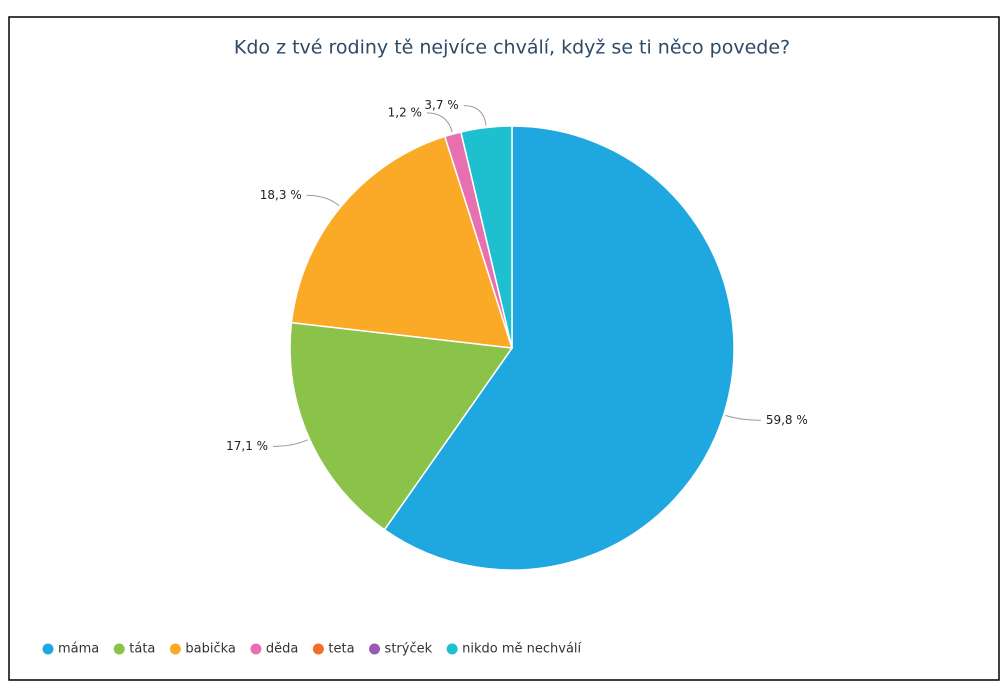 Image resolution: width=1006 pixels, height=692 pixels. What do you see at coordinates (441, 105) in the screenshot?
I see `data-label: 3,7 %` at bounding box center [441, 105].